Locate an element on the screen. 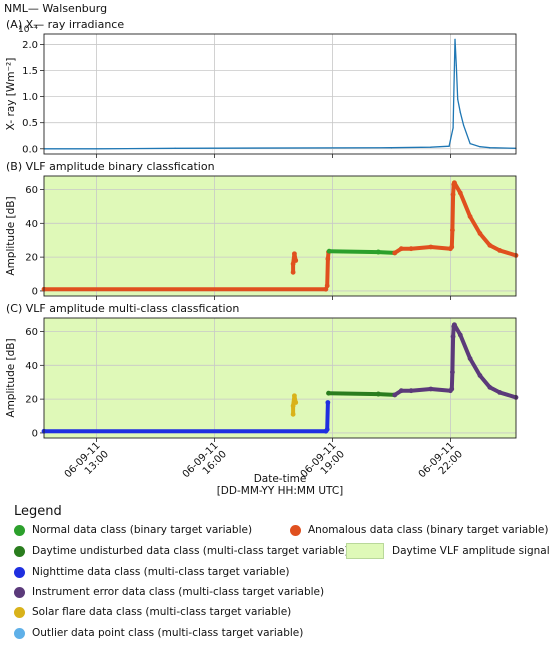 The height and width of the screenshot is (647, 550). legend-marker-normal is located at coordinates (19, 530).